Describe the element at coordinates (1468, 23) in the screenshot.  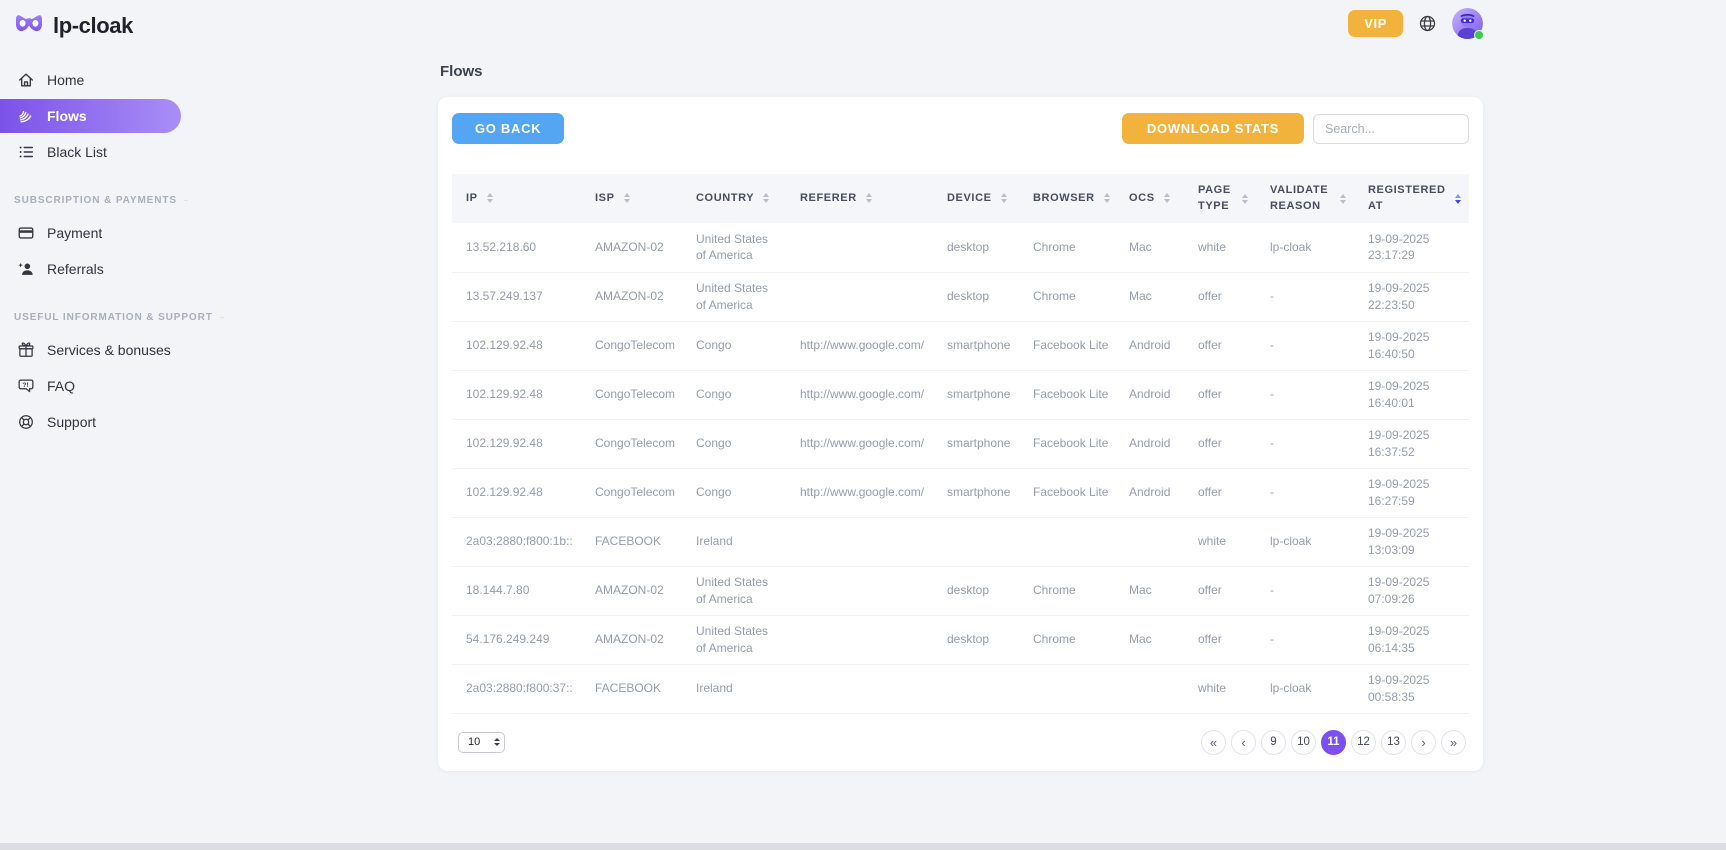
I see `avatar` at that location.